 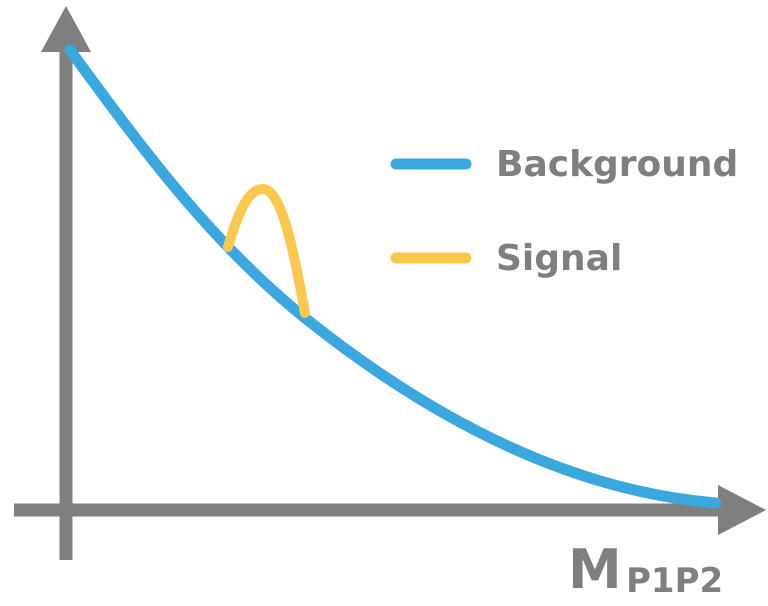 What do you see at coordinates (266, 251) in the screenshot?
I see `signal-curve` at bounding box center [266, 251].